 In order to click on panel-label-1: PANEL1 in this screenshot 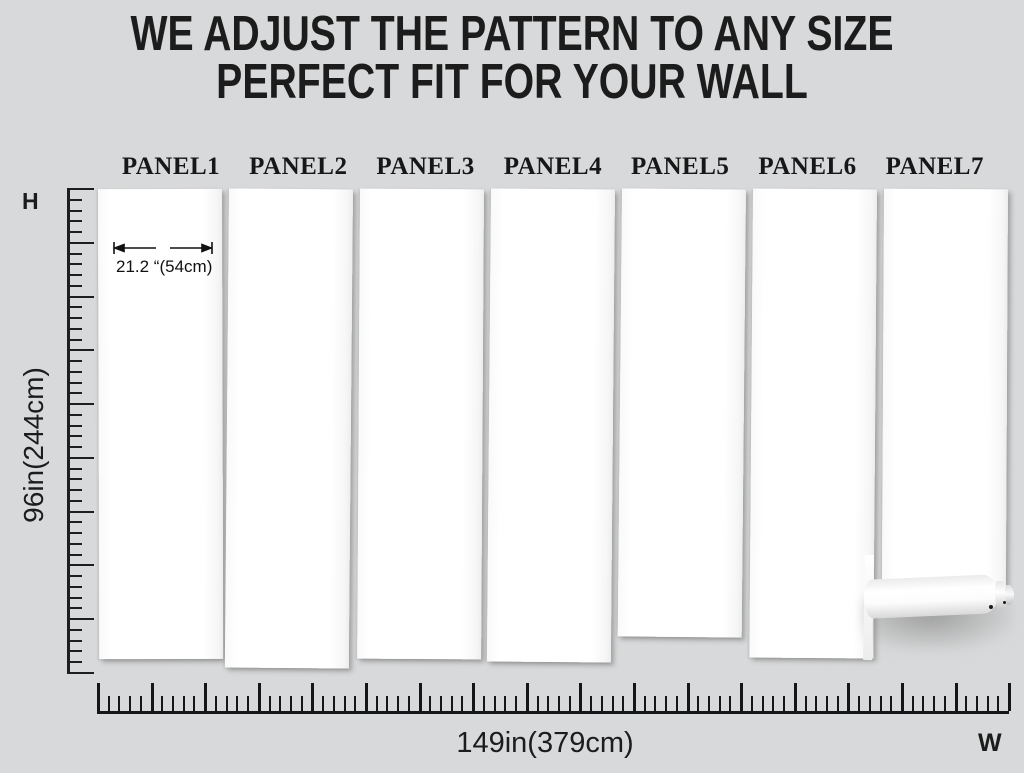, I will do `click(171, 166)`.